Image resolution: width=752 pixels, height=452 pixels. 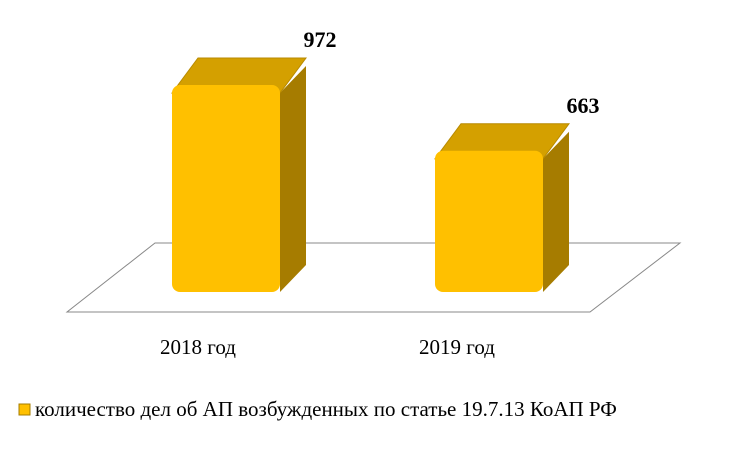 What do you see at coordinates (320, 39) in the screenshot?
I see `data-label-0: 972` at bounding box center [320, 39].